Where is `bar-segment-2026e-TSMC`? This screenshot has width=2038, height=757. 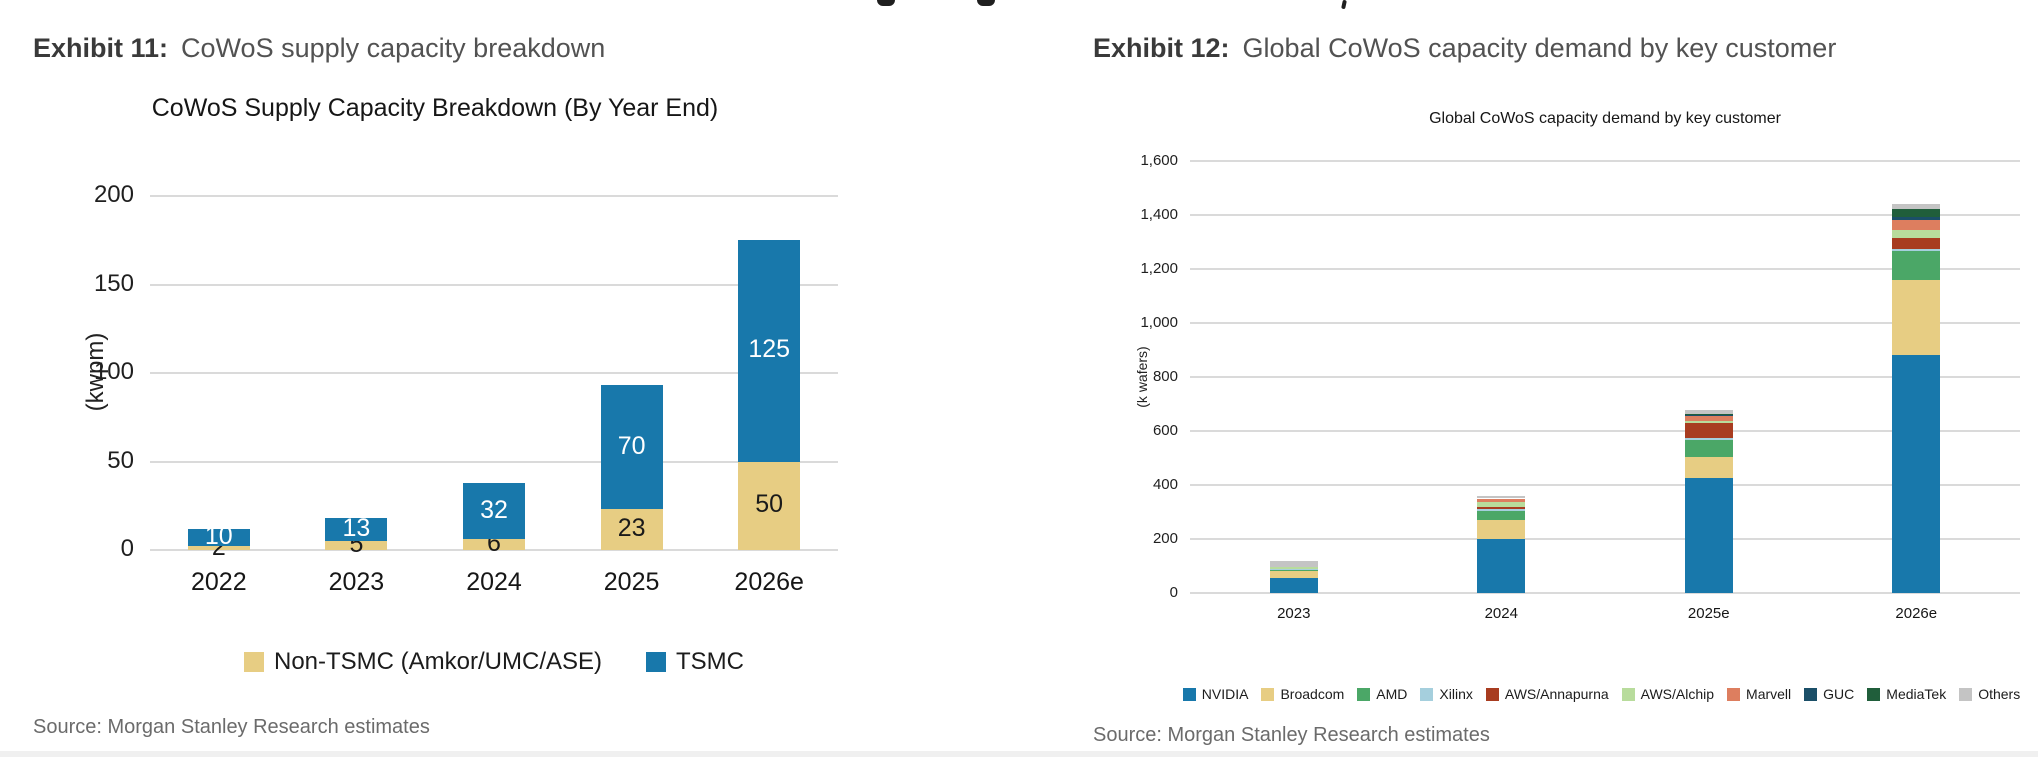 bar-segment-2026e-TSMC is located at coordinates (769, 351).